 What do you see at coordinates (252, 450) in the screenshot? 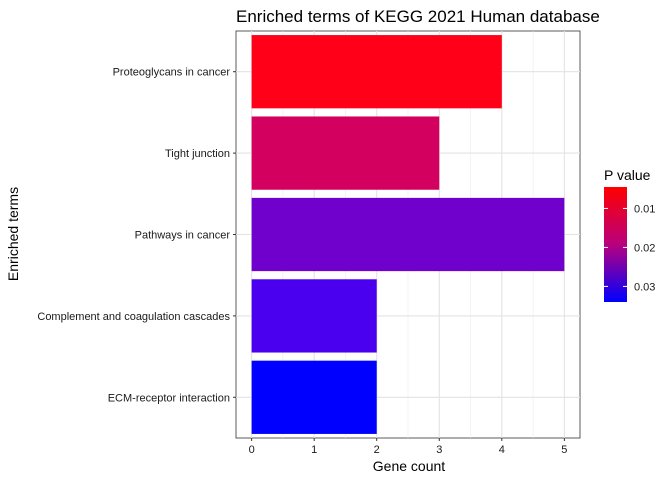
I see `x-tick-label: 0` at bounding box center [252, 450].